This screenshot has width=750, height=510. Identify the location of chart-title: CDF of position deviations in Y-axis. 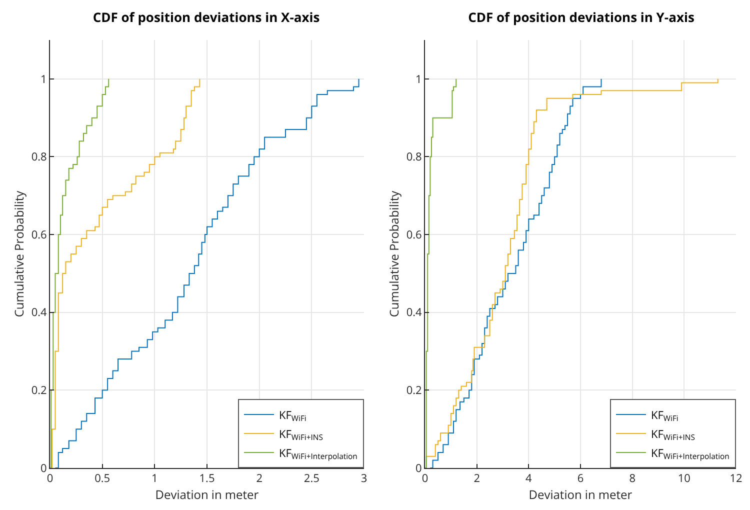
(581, 17).